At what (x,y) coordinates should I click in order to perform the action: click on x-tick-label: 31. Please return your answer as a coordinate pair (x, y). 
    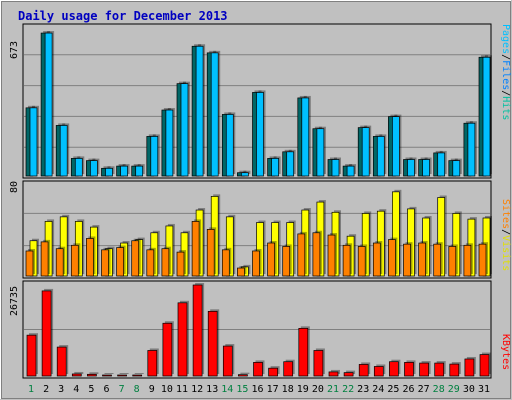
    Looking at the image, I should click on (484, 389).